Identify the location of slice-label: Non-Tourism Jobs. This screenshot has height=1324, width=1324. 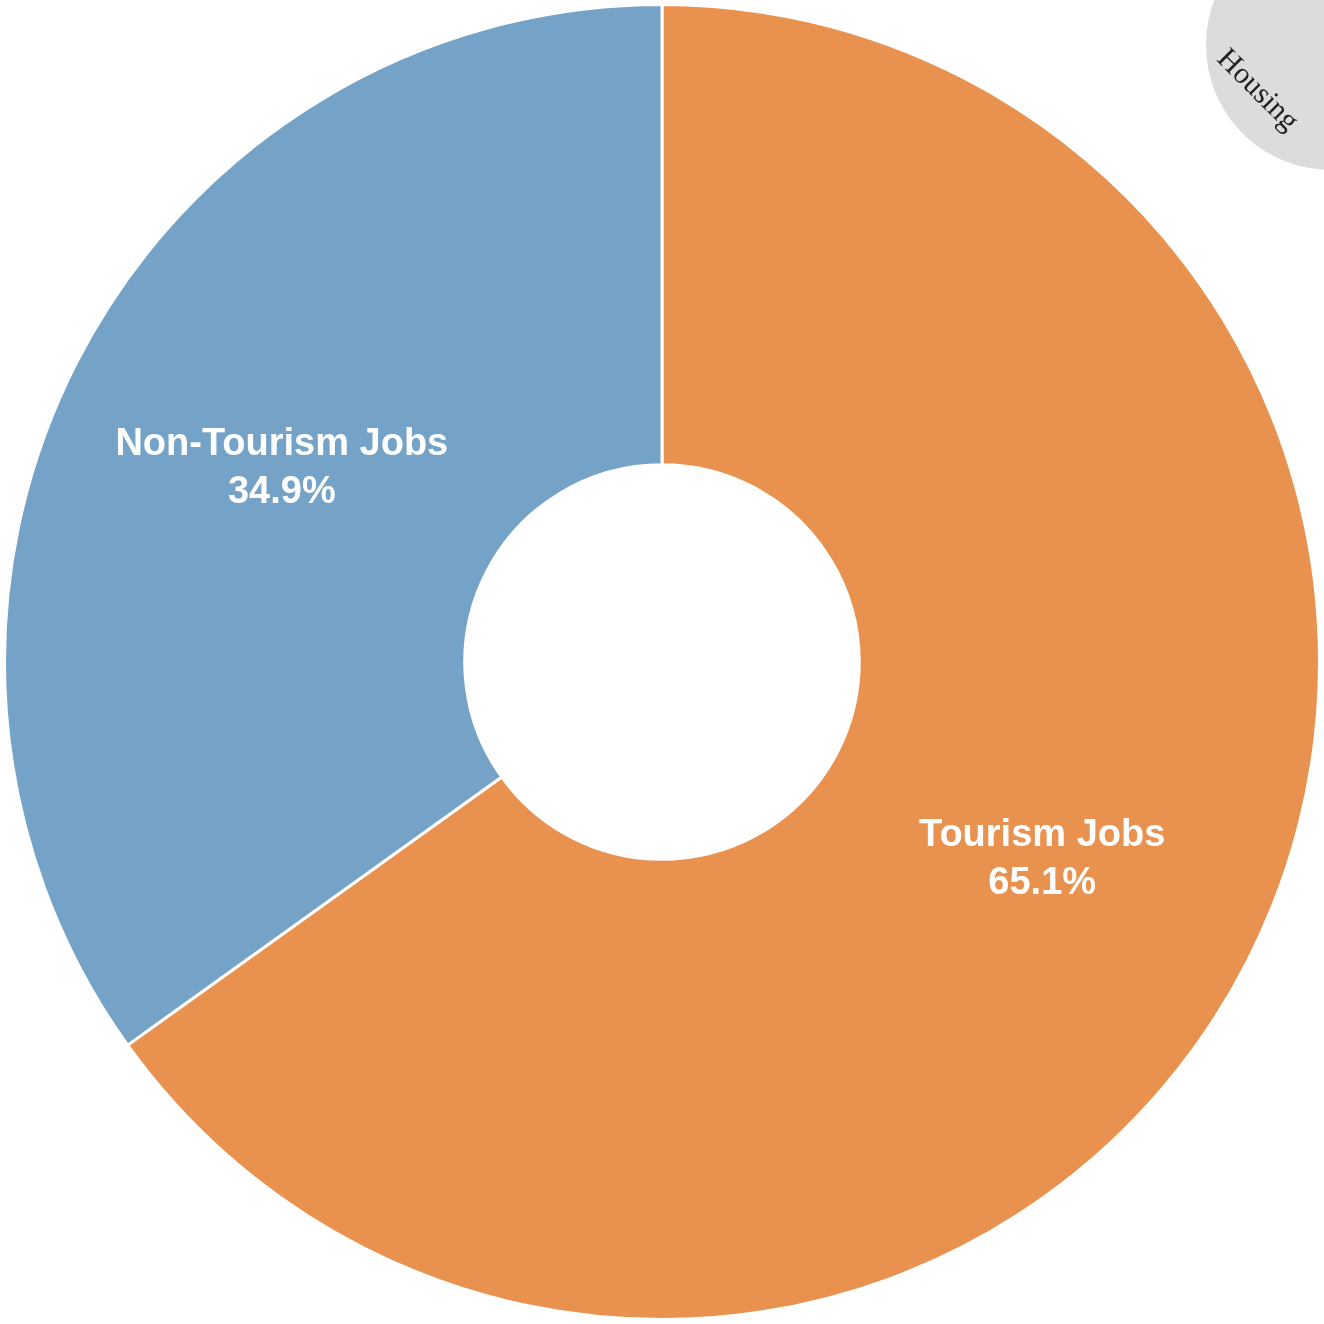
(282, 442).